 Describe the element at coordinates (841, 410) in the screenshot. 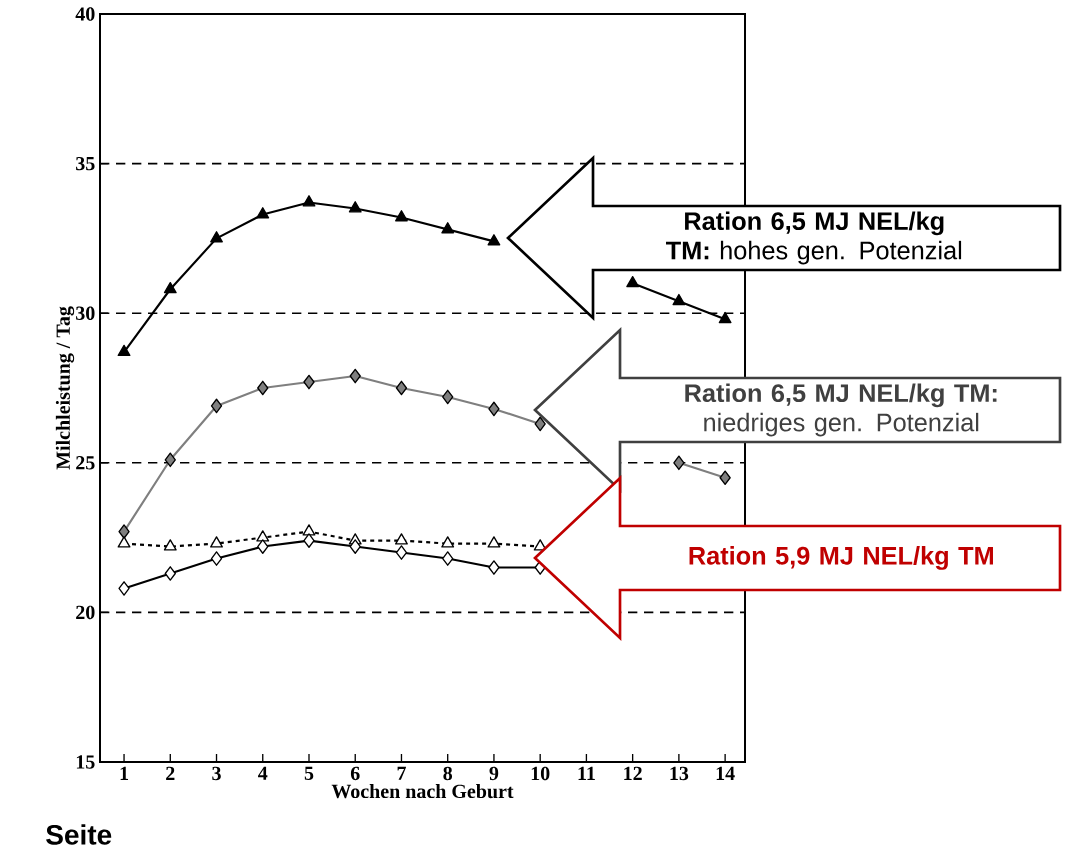

I see `annotation: Ration 6,5 MJ NEL/kg TM: niedriges gen. Potenzial` at that location.